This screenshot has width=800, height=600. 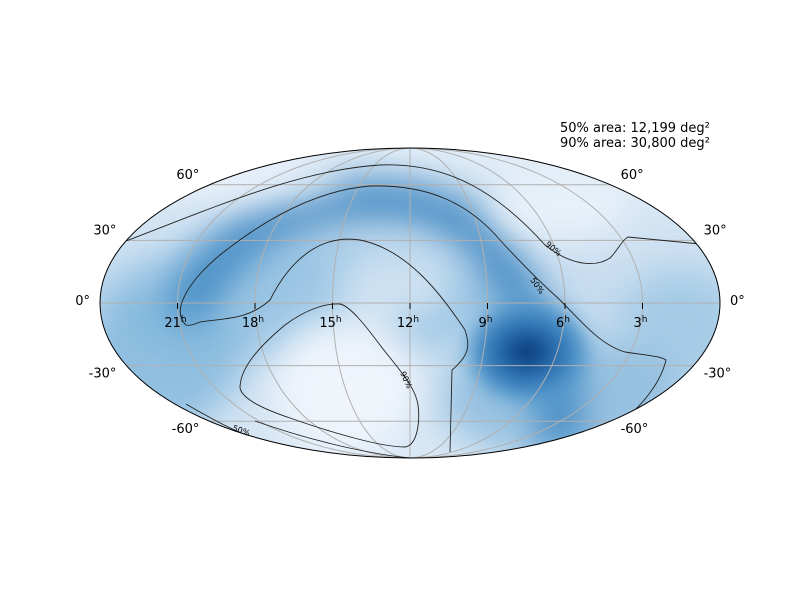 What do you see at coordinates (187, 175) in the screenshot?
I see `dec-label-left: 60°` at bounding box center [187, 175].